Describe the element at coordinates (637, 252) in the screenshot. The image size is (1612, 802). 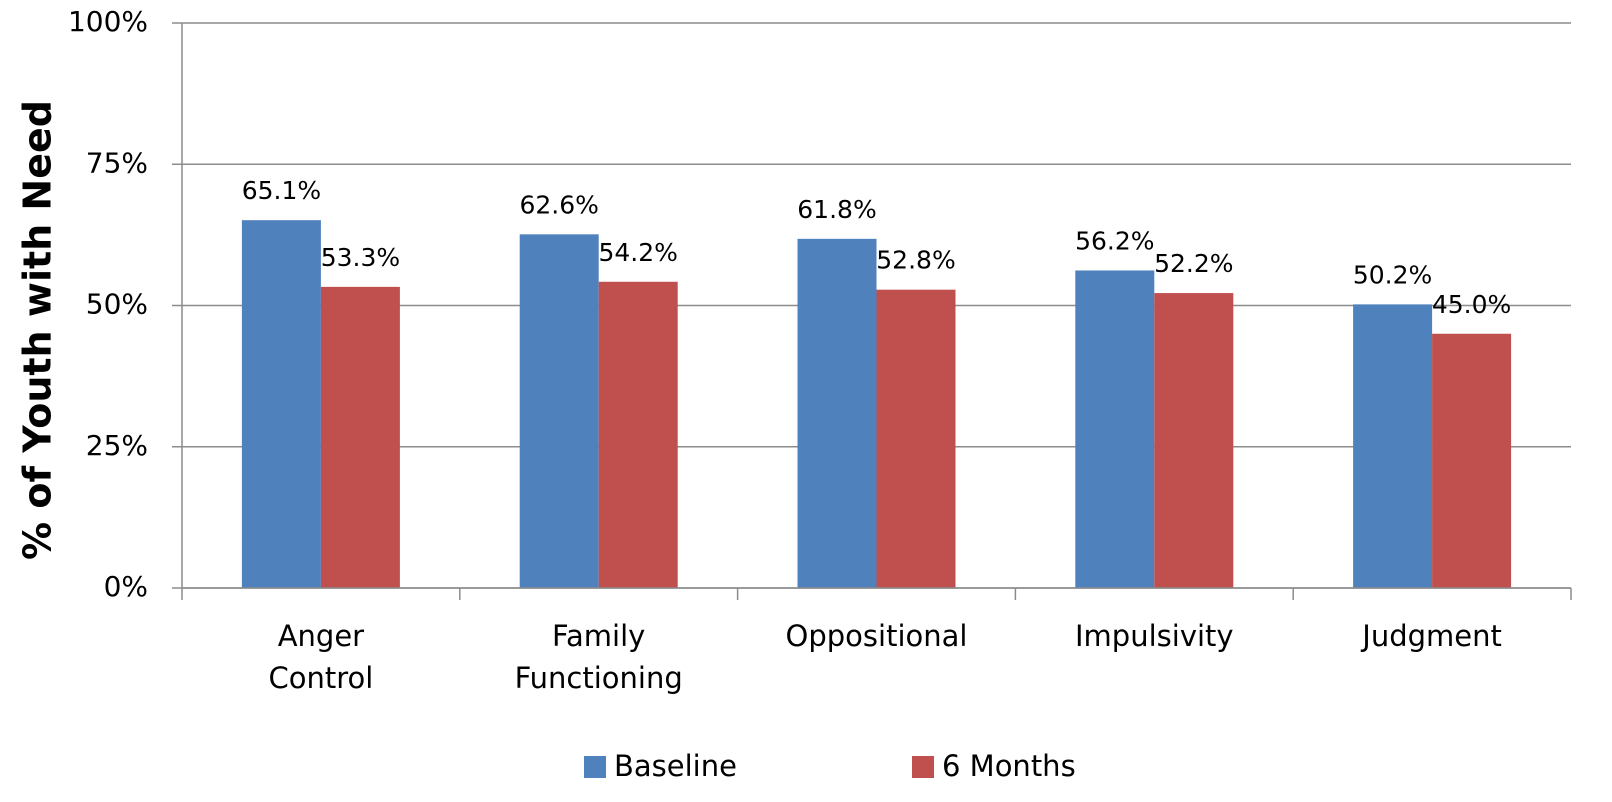
I see `data-label: 54.2%` at that location.